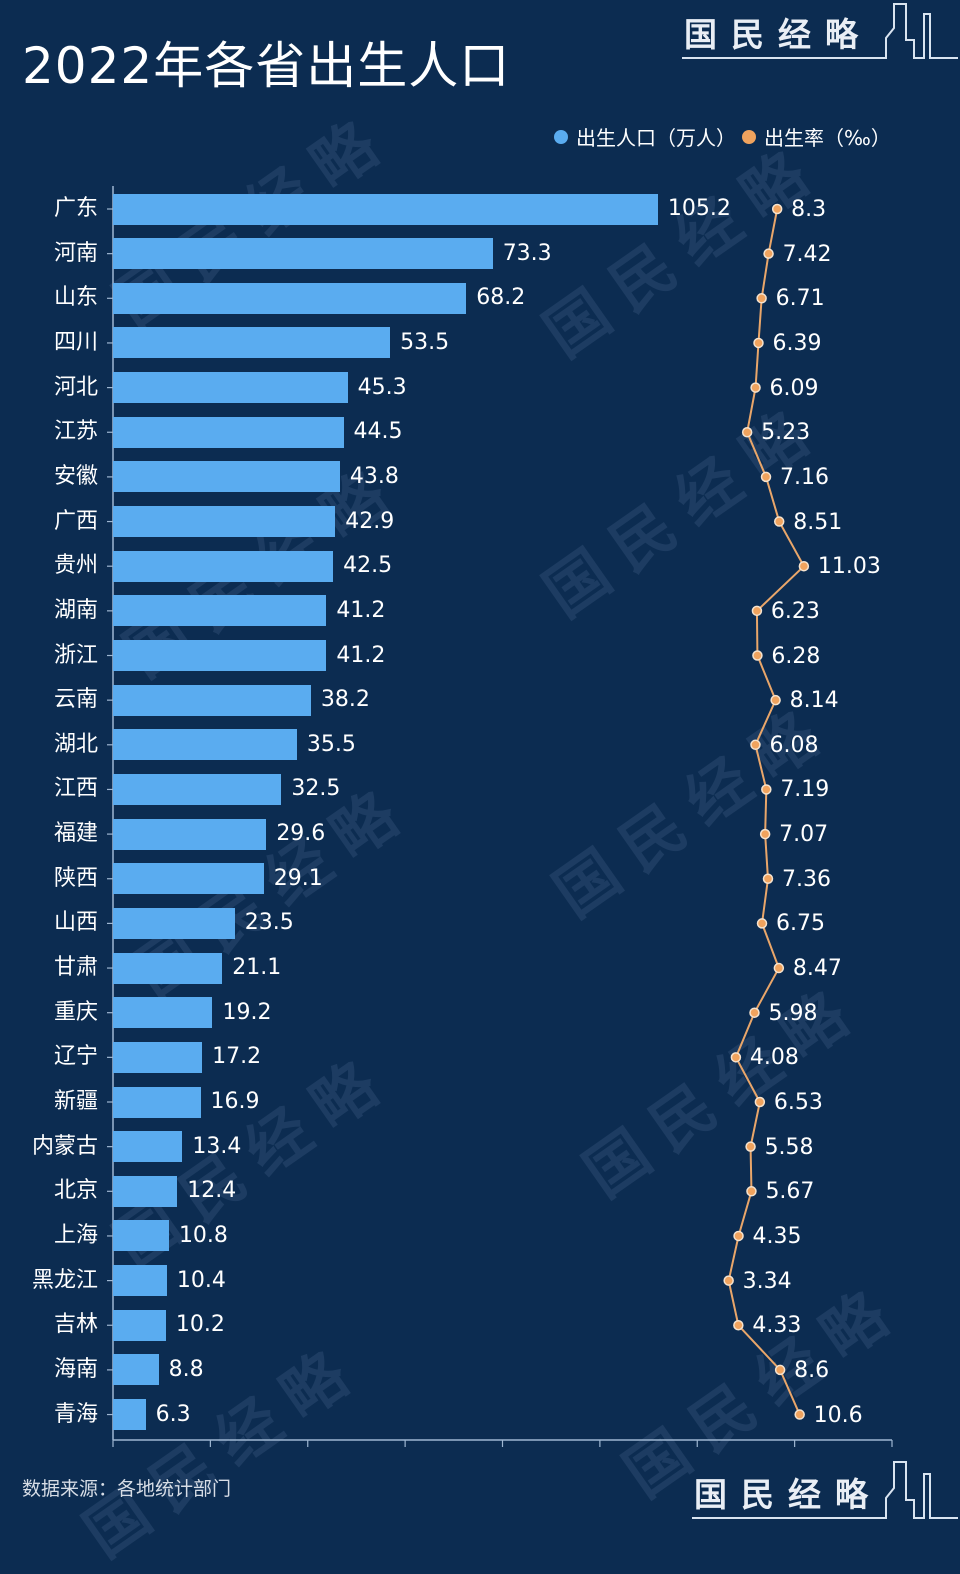  Describe the element at coordinates (201, 1280) in the screenshot. I see `bar-value-label: 10.4` at that location.